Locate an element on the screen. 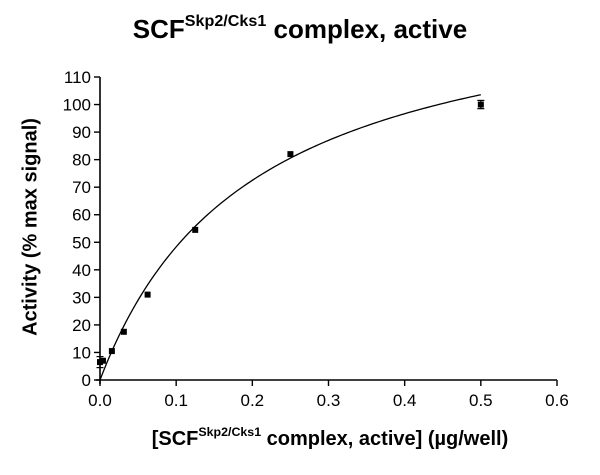 Image resolution: width=600 pixels, height=475 pixels. y-tick-label: 90 is located at coordinates (81, 132).